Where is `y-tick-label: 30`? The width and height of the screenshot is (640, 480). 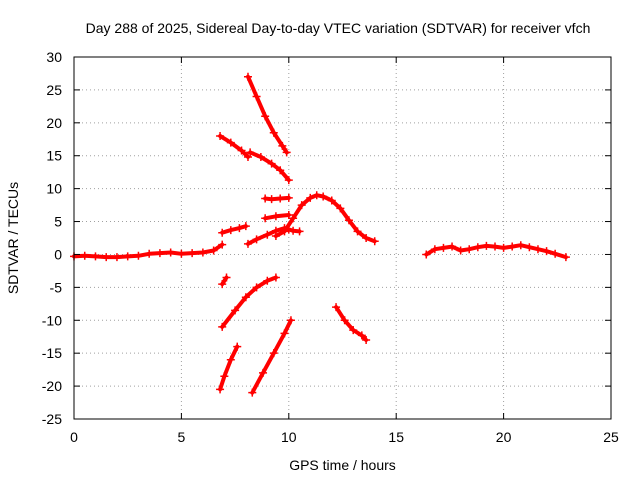
y-tick-label: 30 is located at coordinates (54, 57).